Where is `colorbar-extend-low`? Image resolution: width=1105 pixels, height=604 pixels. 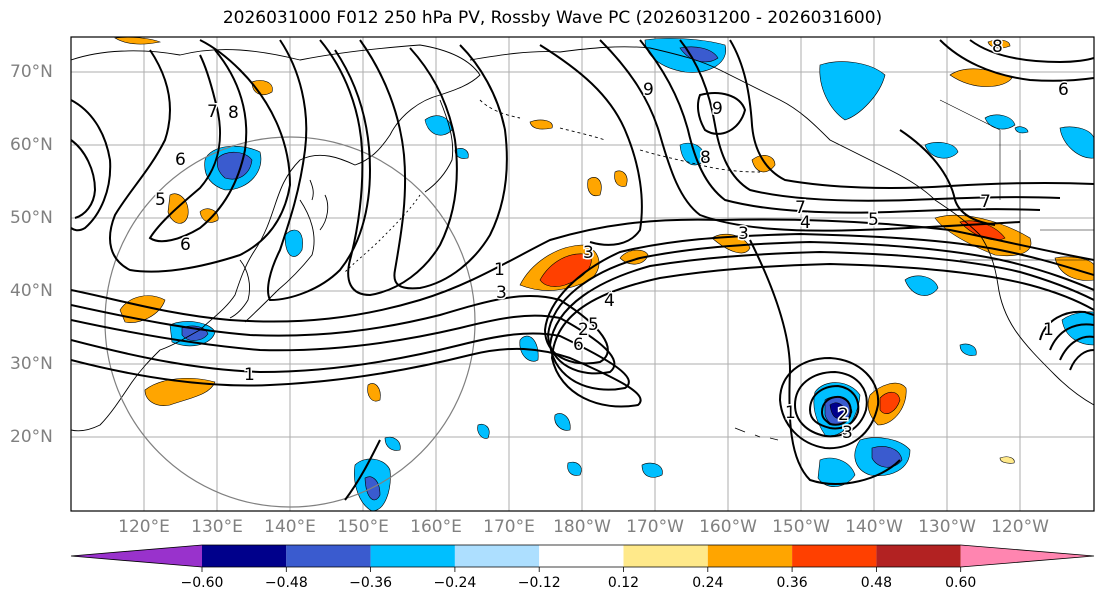 colorbar-extend-low is located at coordinates (136, 556).